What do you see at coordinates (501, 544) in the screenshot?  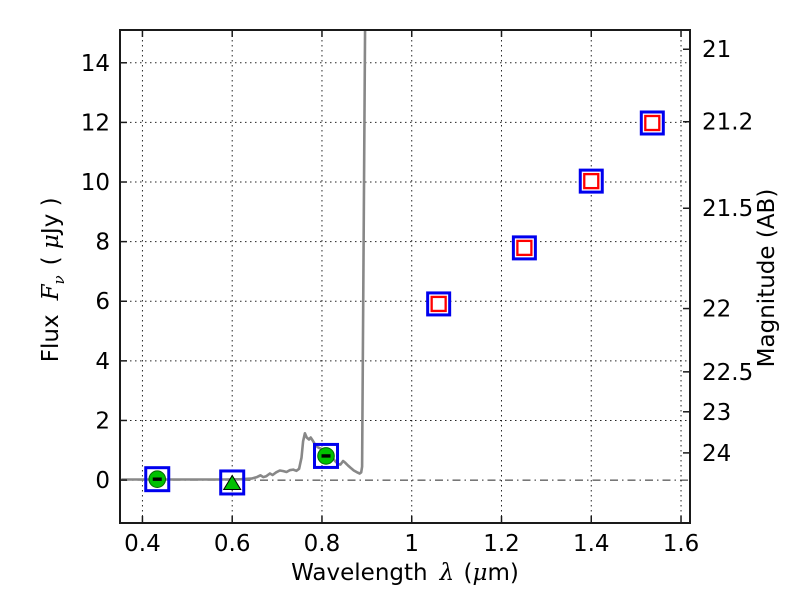 I see `x-tick-label: 1.2` at bounding box center [501, 544].